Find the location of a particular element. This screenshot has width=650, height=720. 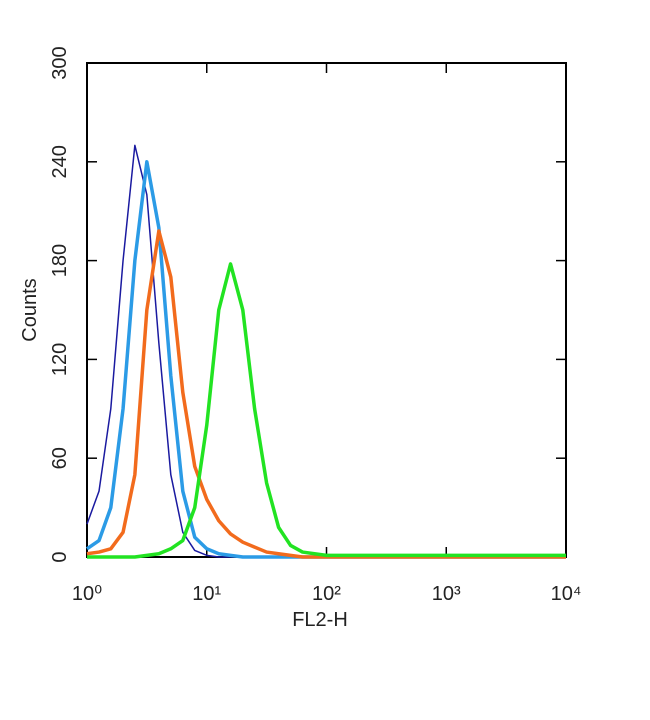

x-tick-label: 10¹ is located at coordinates (206, 594).